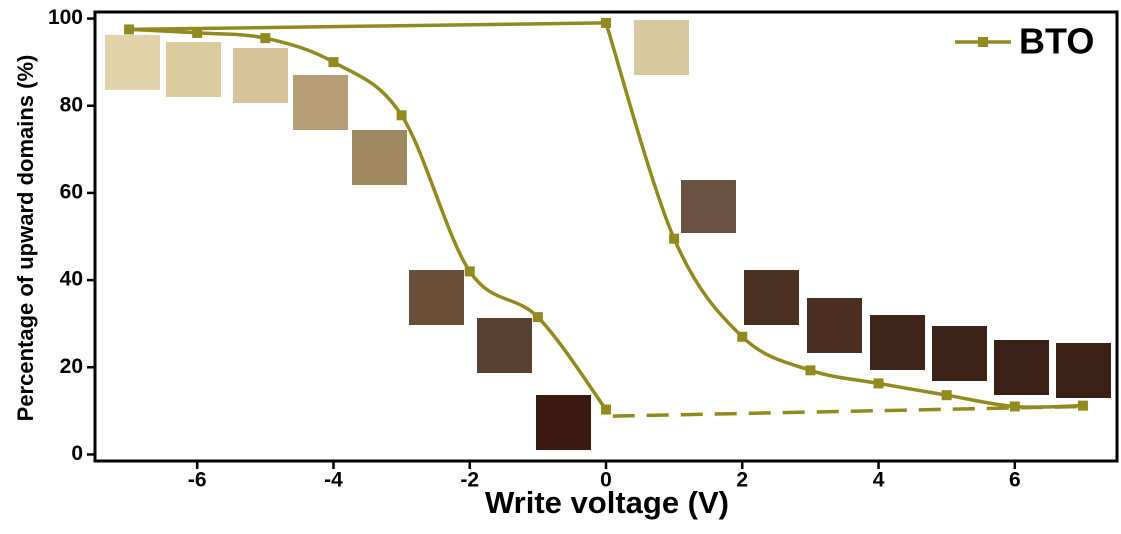  What do you see at coordinates (71, 279) in the screenshot?
I see `y-tick-label: 40` at bounding box center [71, 279].